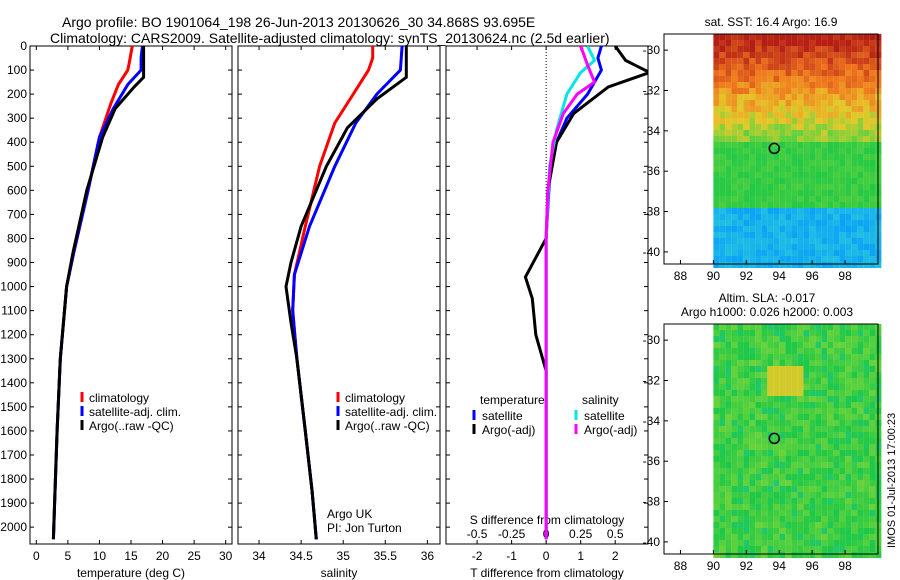  I want to click on lat-tick-label: -40, so click(652, 252).